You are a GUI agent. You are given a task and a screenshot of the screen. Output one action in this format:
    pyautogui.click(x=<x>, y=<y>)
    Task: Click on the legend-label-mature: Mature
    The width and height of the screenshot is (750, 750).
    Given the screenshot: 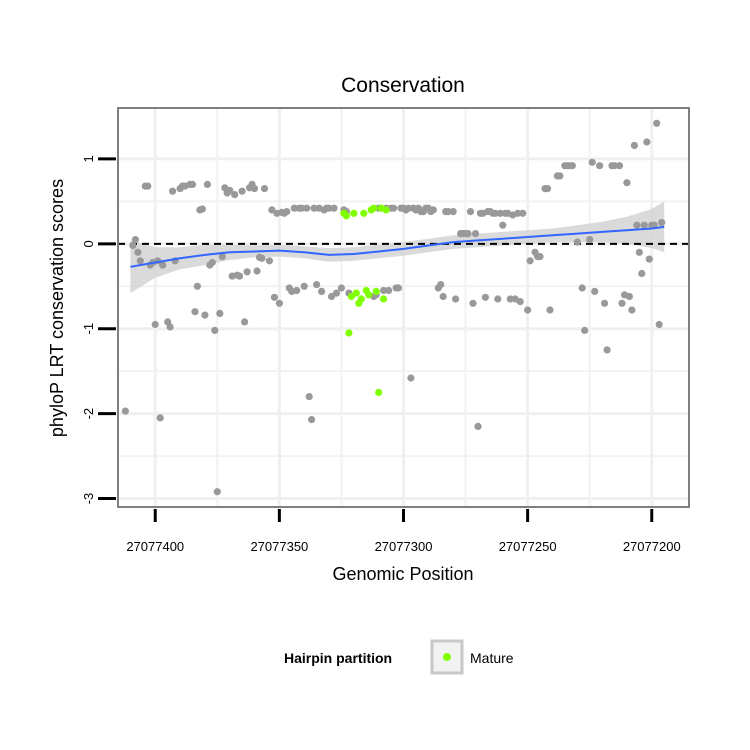 What is the action you would take?
    pyautogui.click(x=492, y=658)
    